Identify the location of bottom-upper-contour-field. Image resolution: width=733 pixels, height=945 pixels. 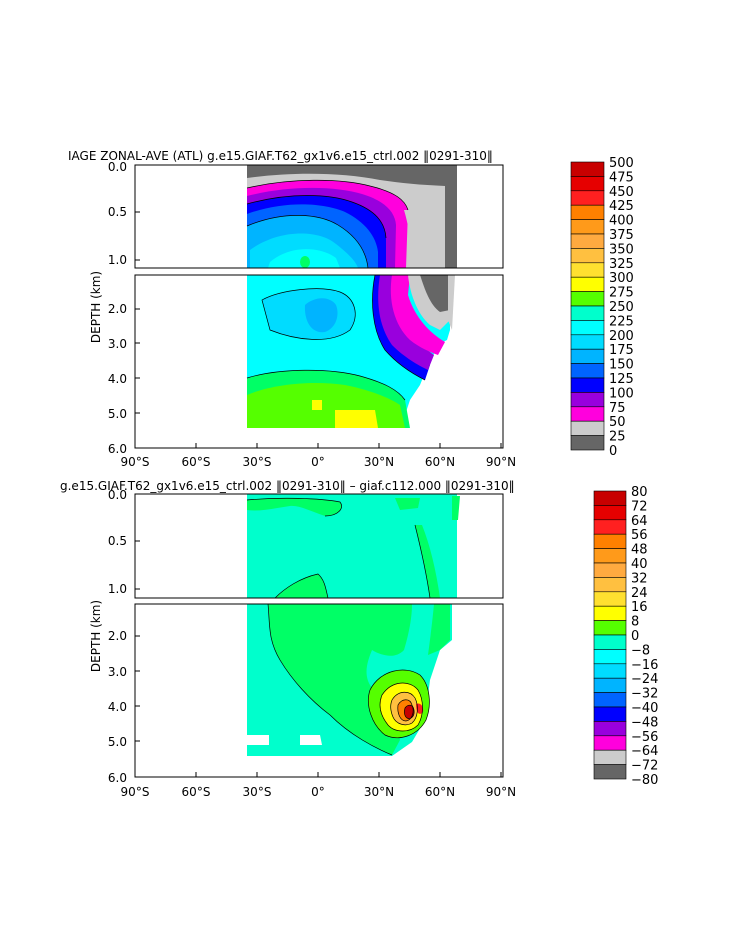
(353, 546).